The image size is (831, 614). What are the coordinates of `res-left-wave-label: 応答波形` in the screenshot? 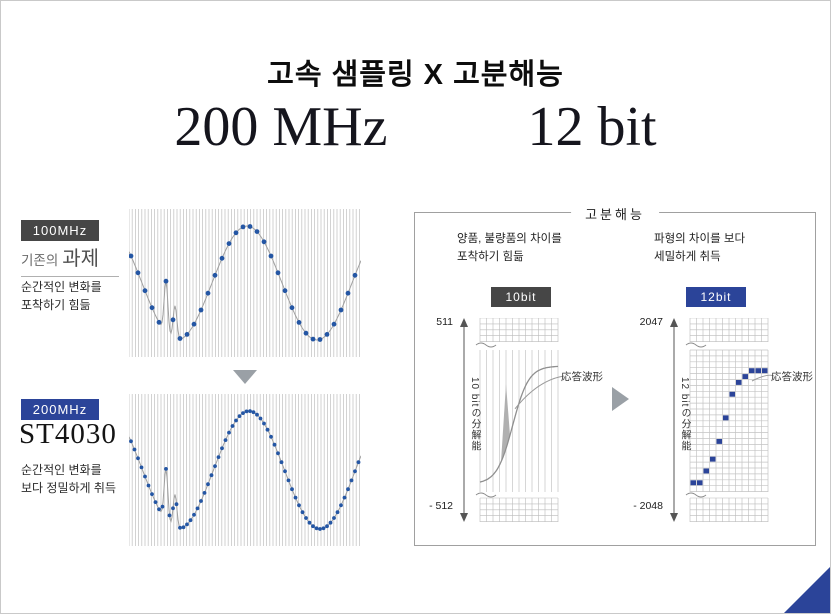 It's located at (582, 377).